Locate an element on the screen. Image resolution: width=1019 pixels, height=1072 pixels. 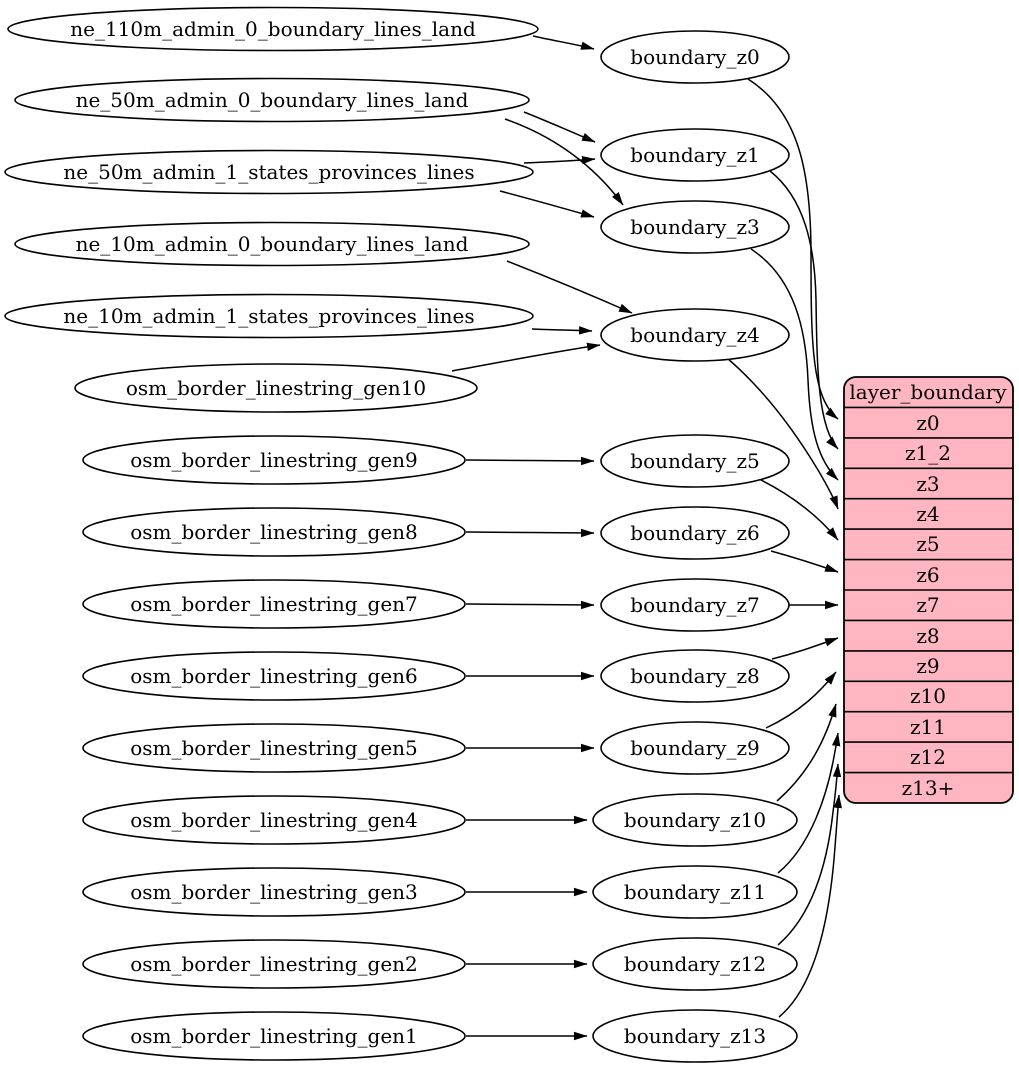
table-row-z13: z13+ is located at coordinates (928, 788).